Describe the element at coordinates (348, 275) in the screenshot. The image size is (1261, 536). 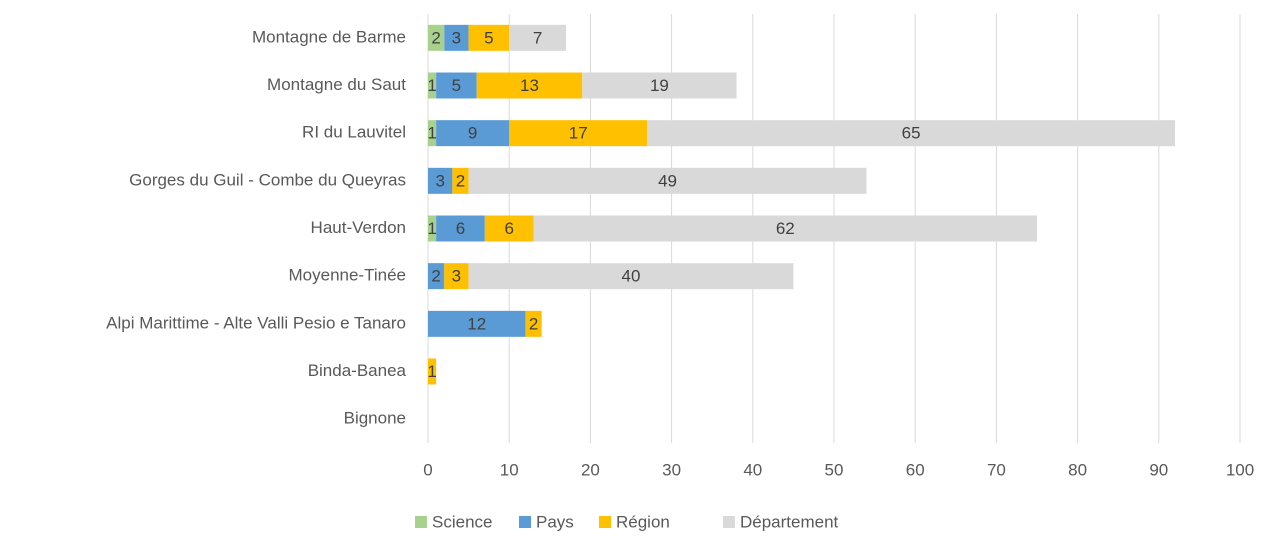
I see `y-tick-label: Moyenne-Tinée` at that location.